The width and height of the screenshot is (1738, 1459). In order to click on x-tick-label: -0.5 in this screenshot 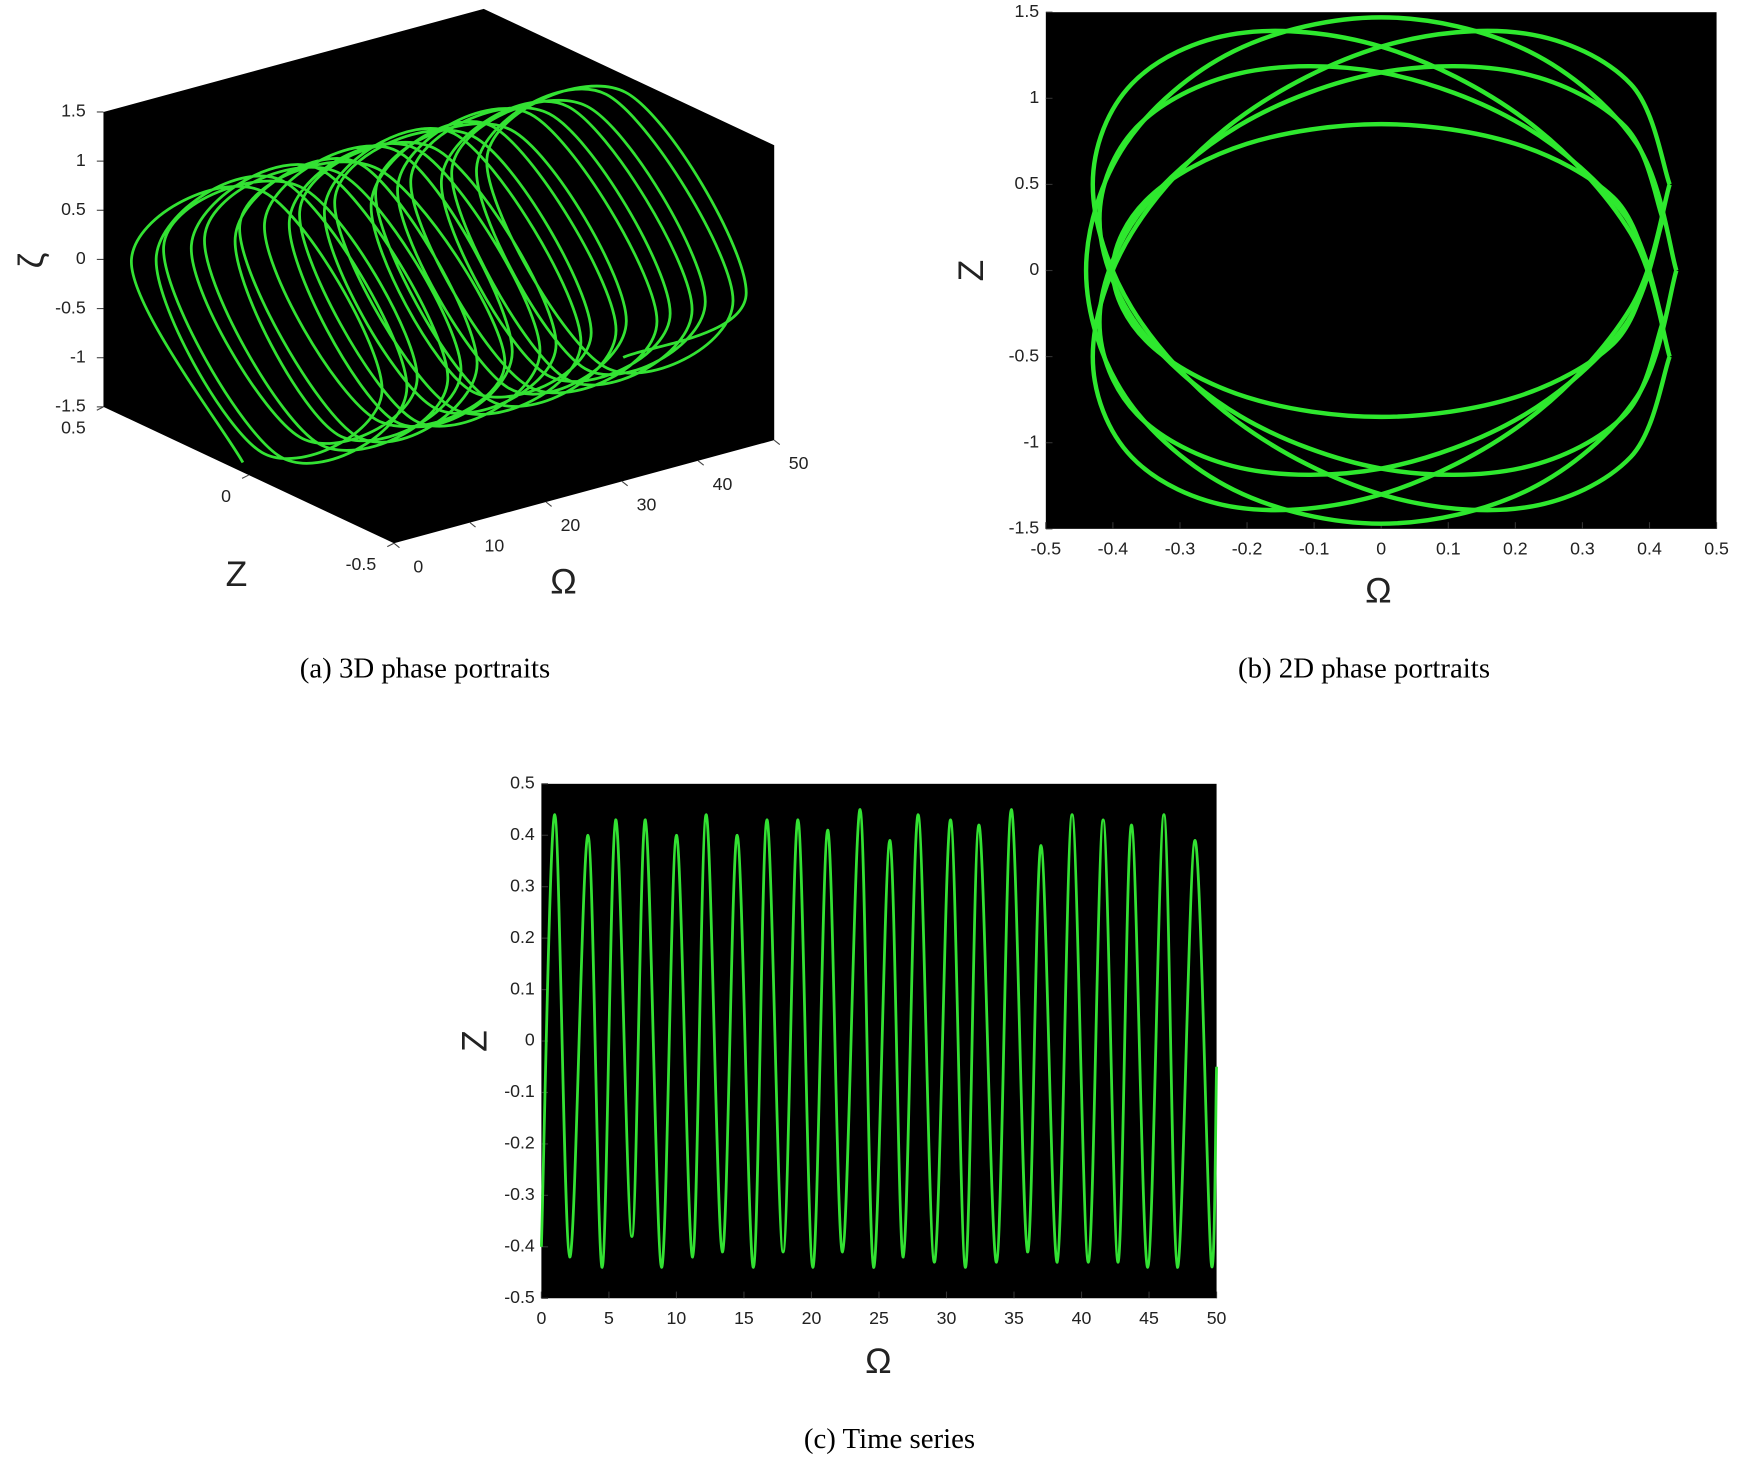, I will do `click(1046, 549)`.